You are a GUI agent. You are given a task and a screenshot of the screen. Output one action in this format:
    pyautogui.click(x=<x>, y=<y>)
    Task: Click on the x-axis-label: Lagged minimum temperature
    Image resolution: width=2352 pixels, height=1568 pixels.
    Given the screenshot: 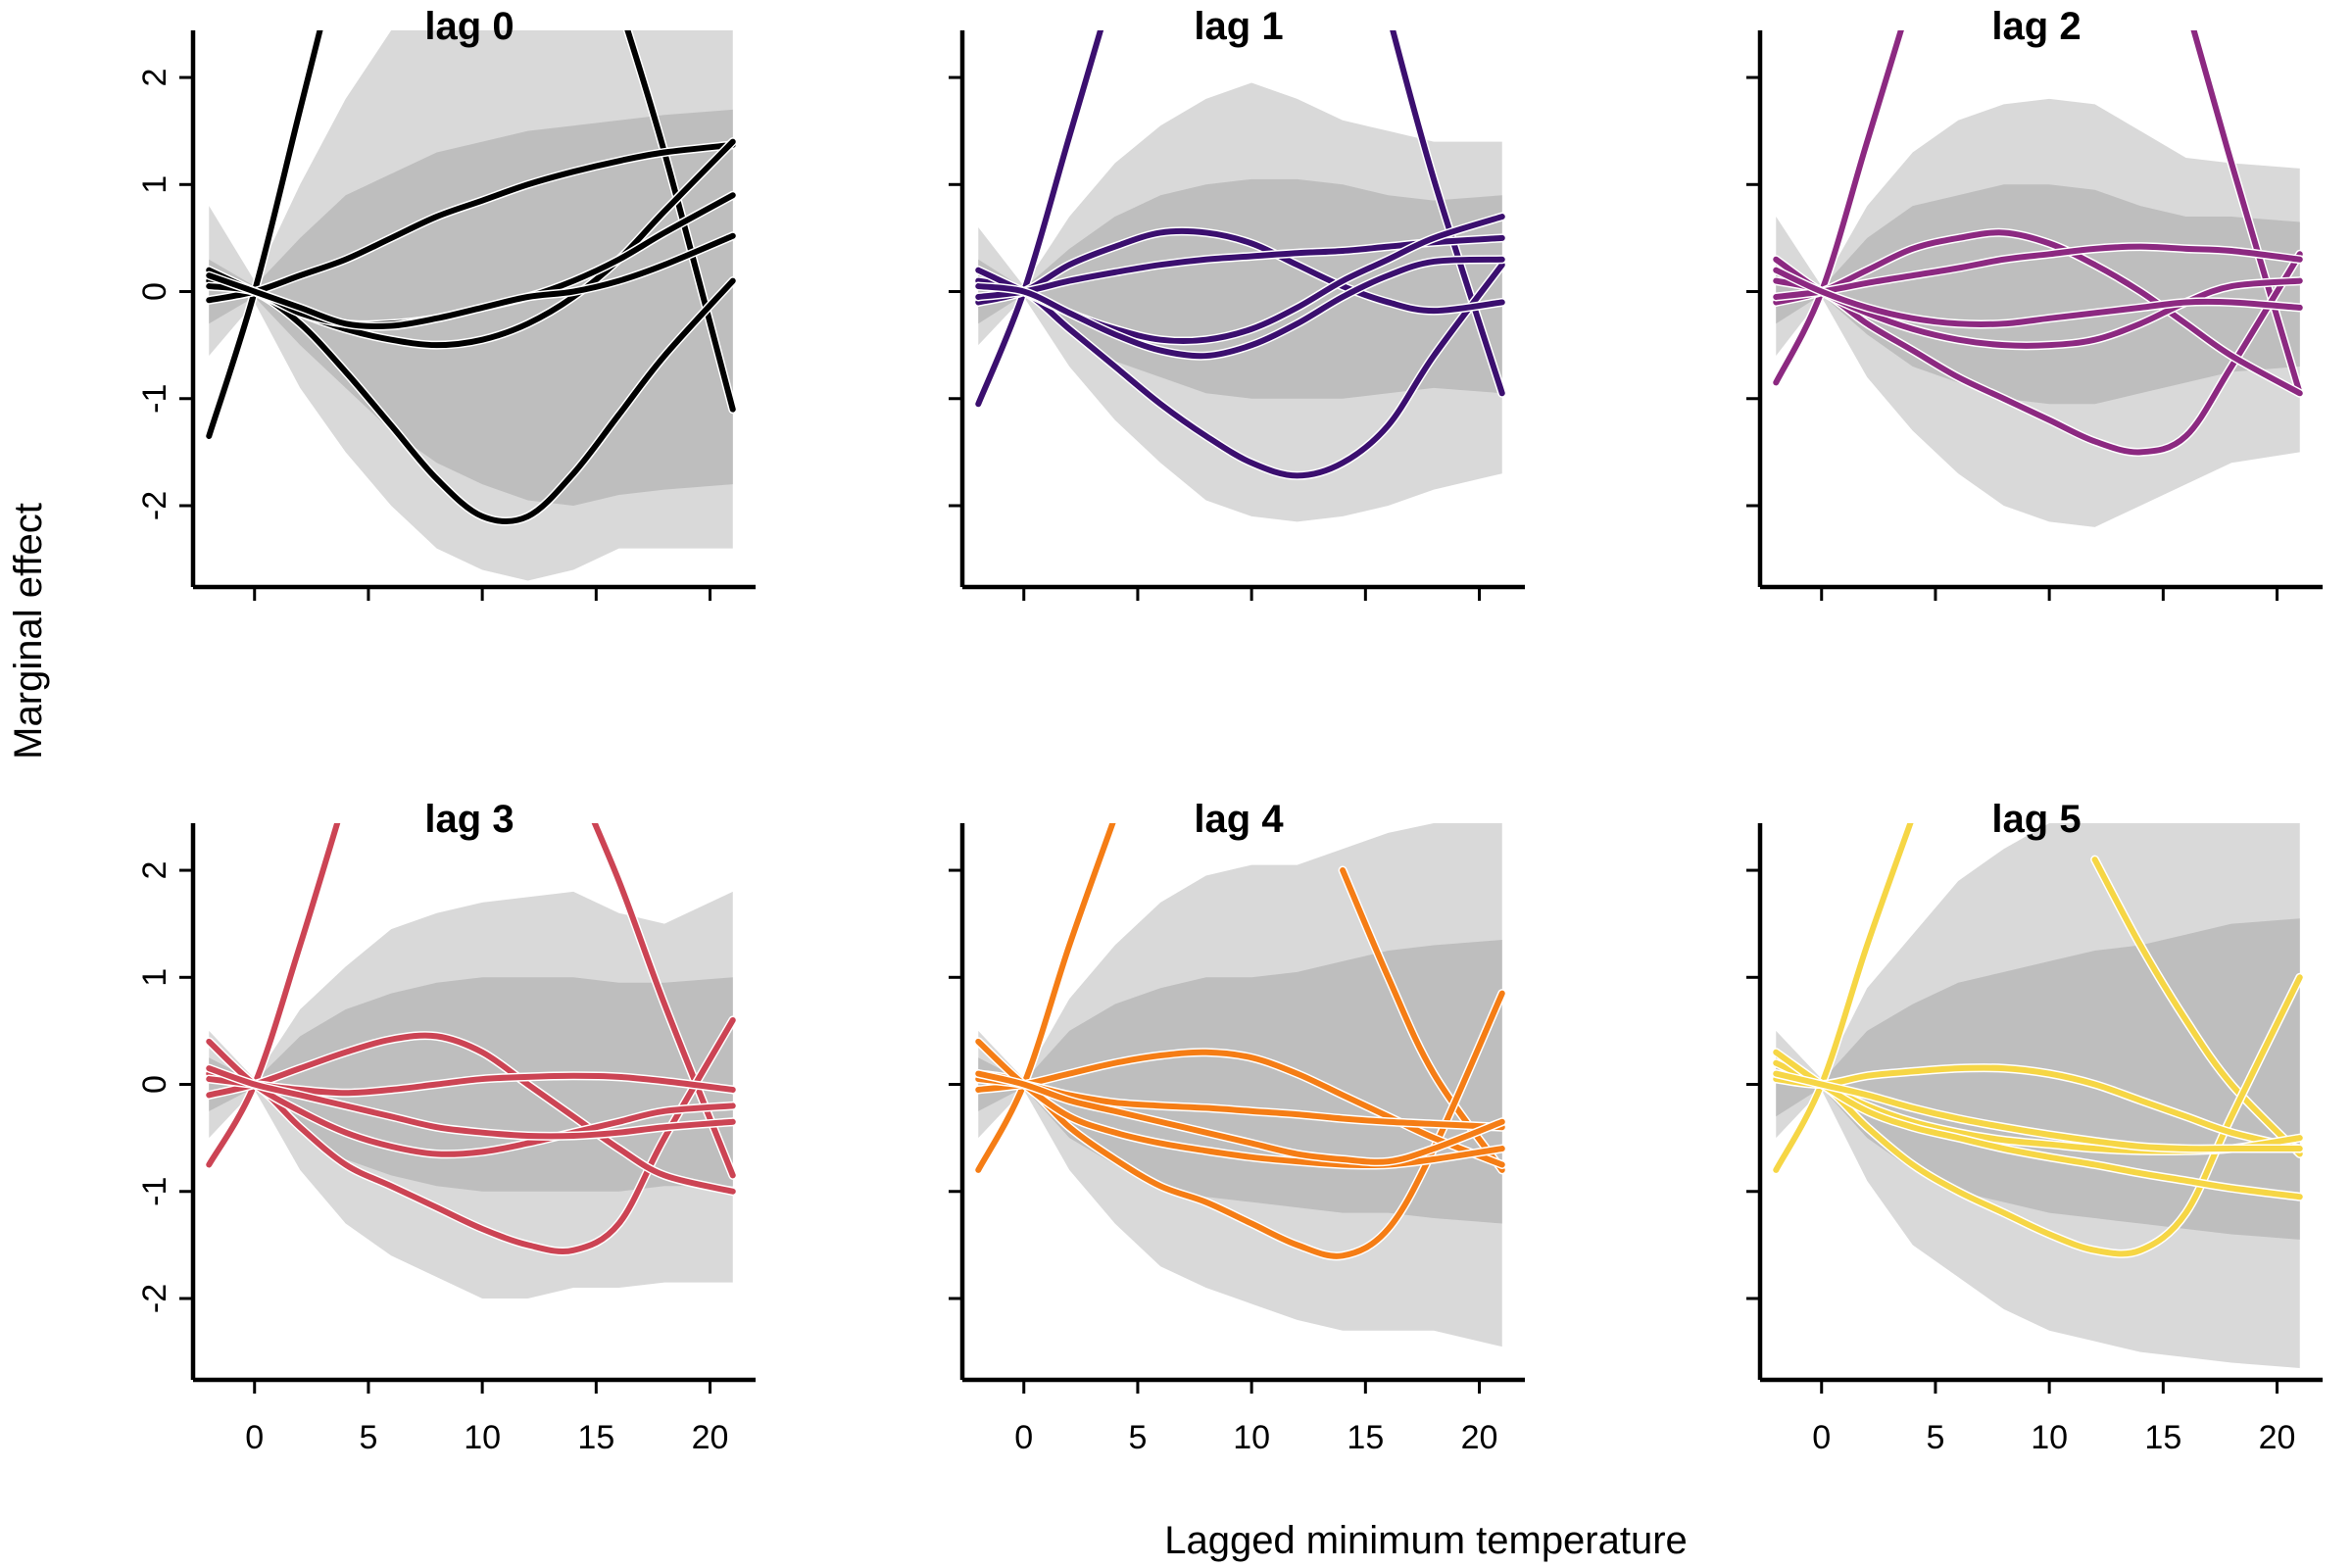 What is the action you would take?
    pyautogui.click(x=1426, y=1540)
    